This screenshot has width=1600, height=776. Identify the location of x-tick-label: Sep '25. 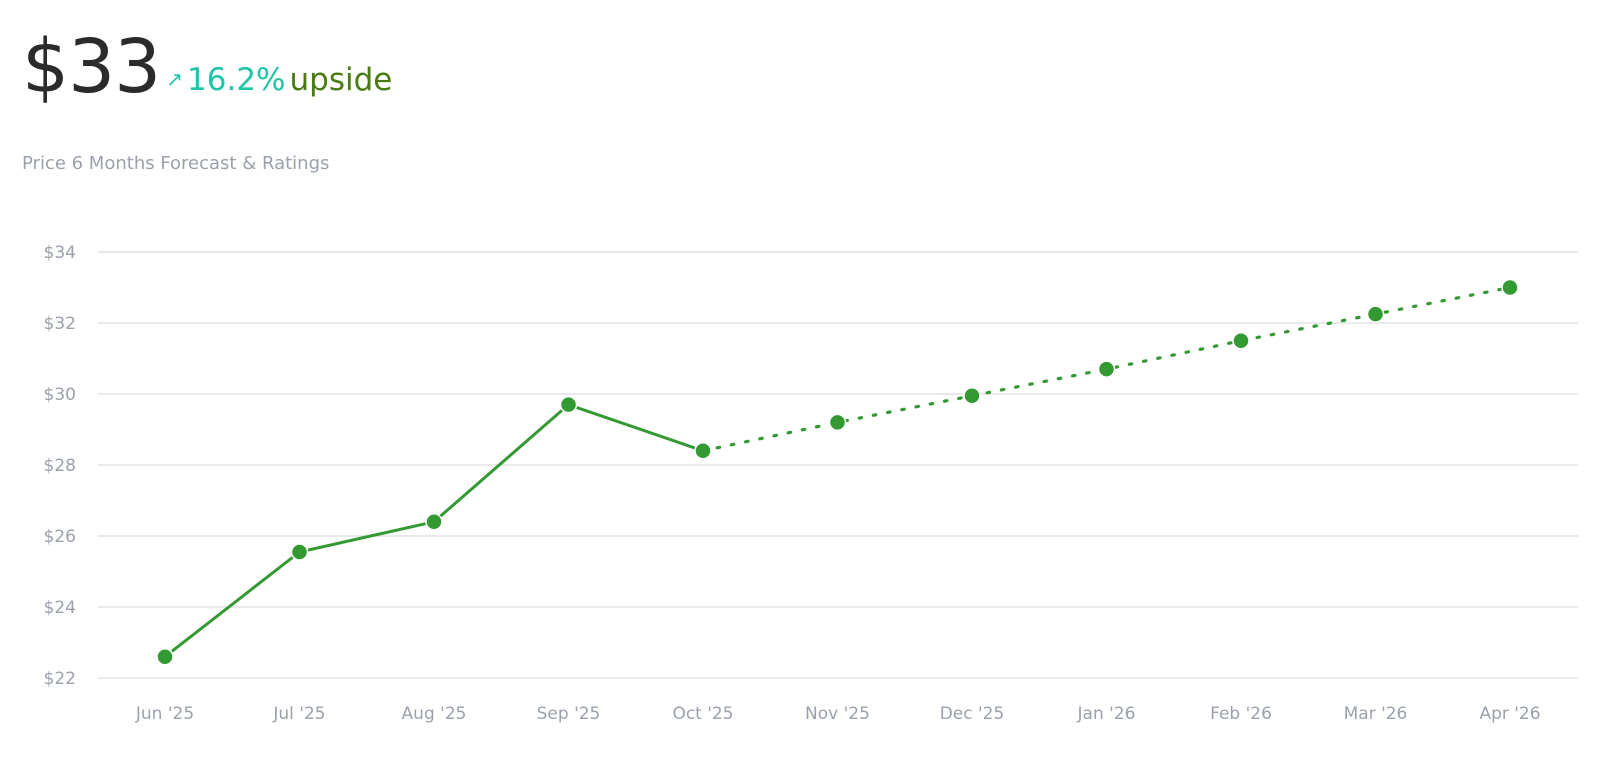
(569, 714).